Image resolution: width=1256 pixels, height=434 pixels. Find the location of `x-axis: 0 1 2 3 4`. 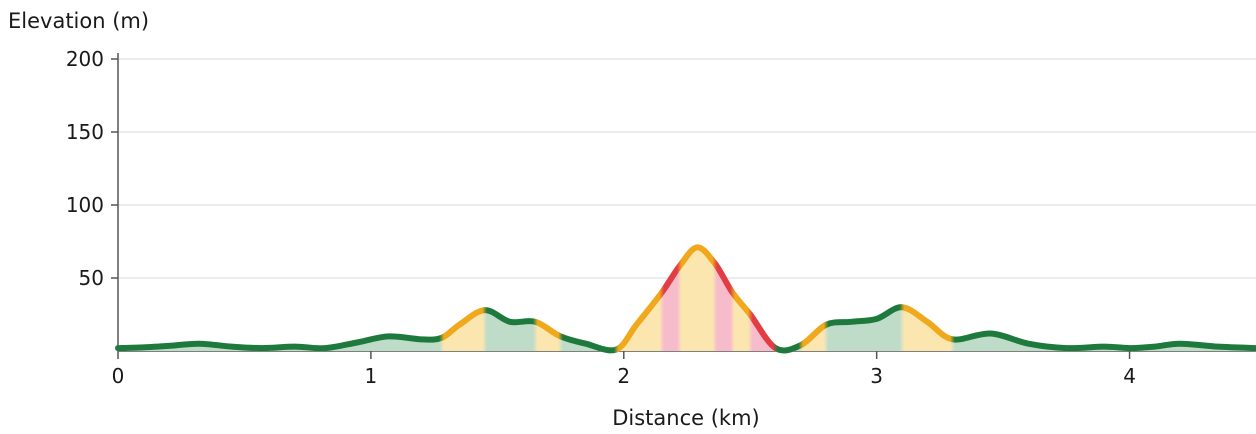

x-axis: 0 1 2 3 4 is located at coordinates (684, 369).